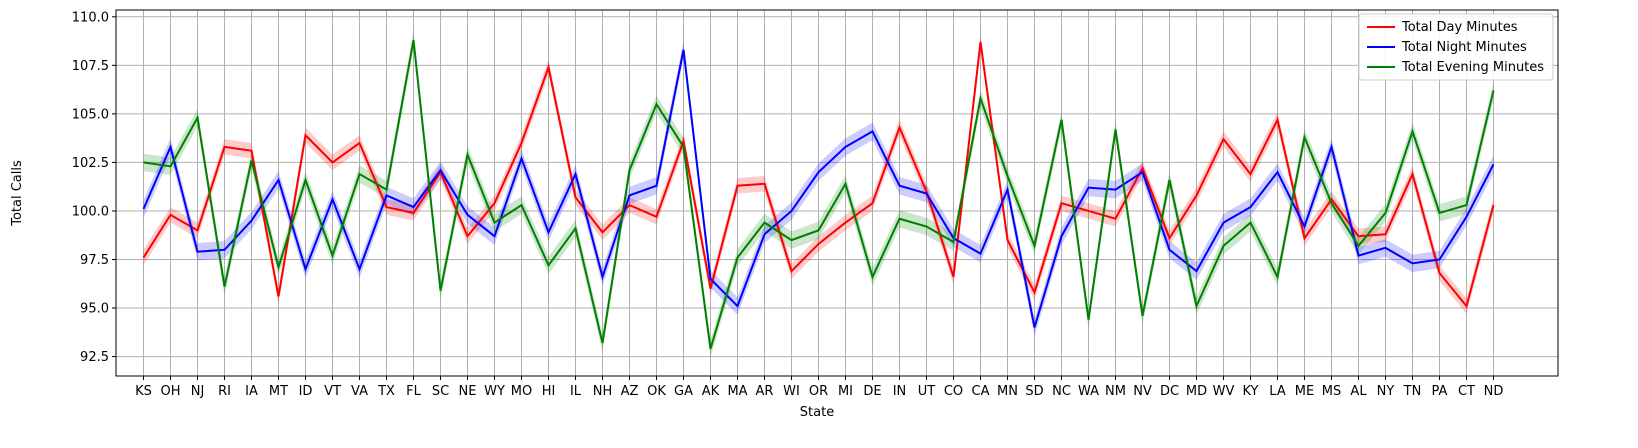  What do you see at coordinates (1304, 391) in the screenshot?
I see `x-tick-label: ME` at bounding box center [1304, 391].